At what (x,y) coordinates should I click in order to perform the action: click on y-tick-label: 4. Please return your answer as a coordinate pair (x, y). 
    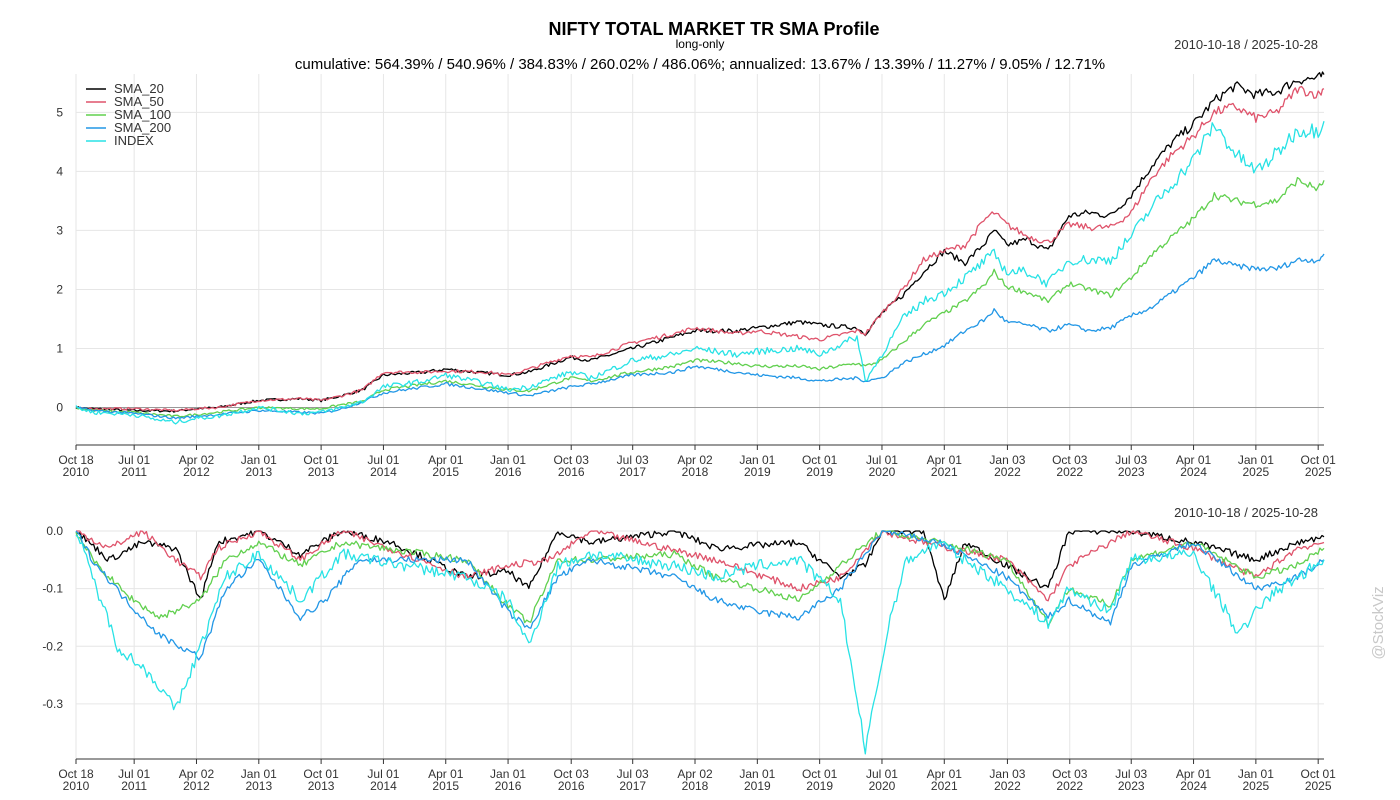
    Looking at the image, I should click on (59, 171).